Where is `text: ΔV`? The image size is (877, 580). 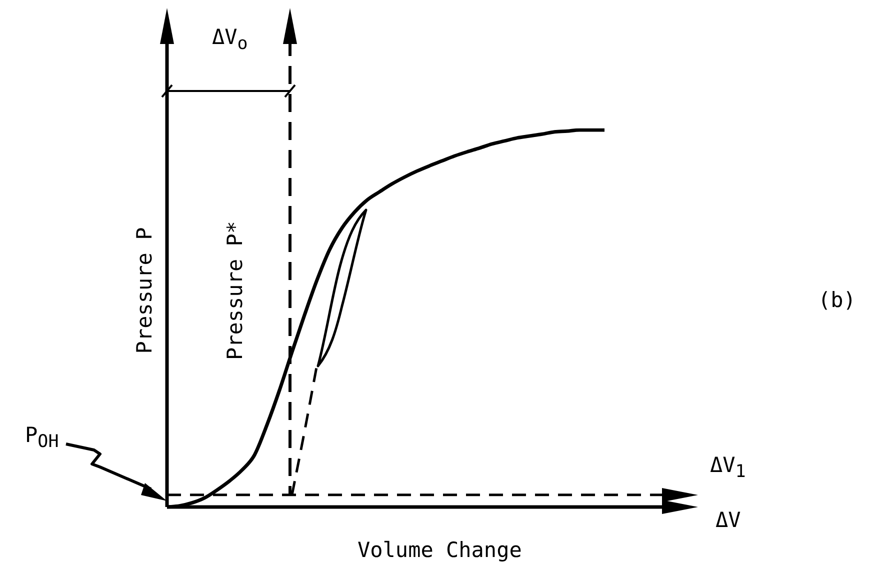
text: ΔV is located at coordinates (728, 520).